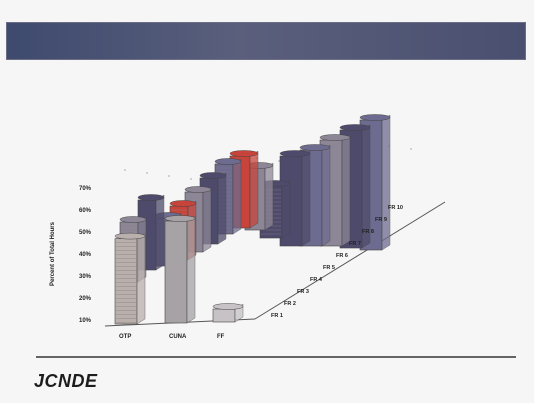 Image resolution: width=534 pixels, height=403 pixels. Describe the element at coordinates (381, 220) in the screenshot. I see `depth-label: FR 9` at that location.